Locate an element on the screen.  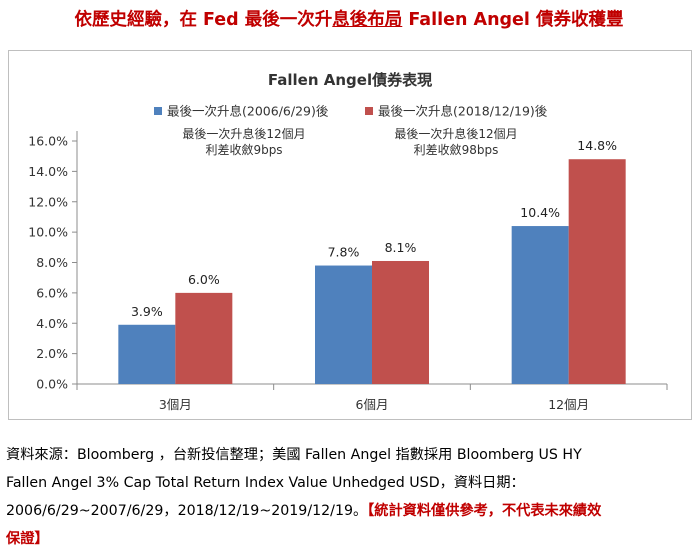
y-tick-label: 2.0% is located at coordinates (52, 353).